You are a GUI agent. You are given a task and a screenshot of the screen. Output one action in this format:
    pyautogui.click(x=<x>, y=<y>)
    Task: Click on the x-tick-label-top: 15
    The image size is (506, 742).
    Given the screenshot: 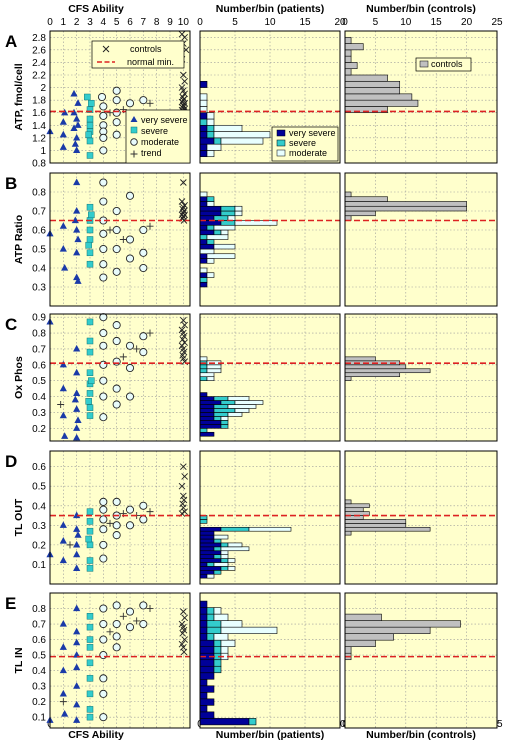 What is the action you would take?
    pyautogui.click(x=437, y=22)
    